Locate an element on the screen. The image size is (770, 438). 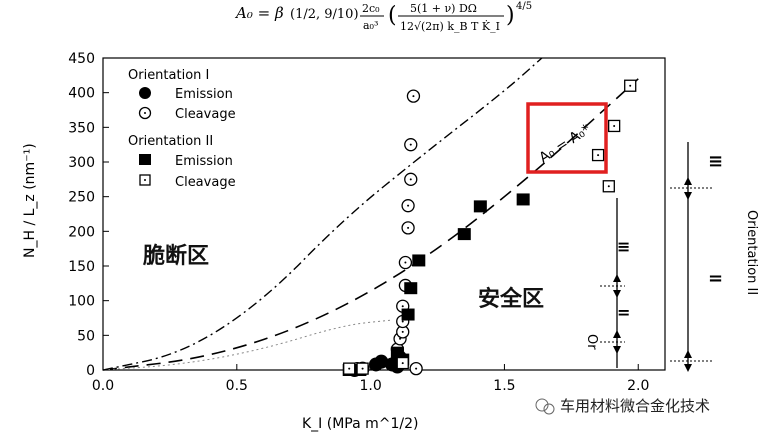
safe-zone-label: 安全区 is located at coordinates (511, 299).